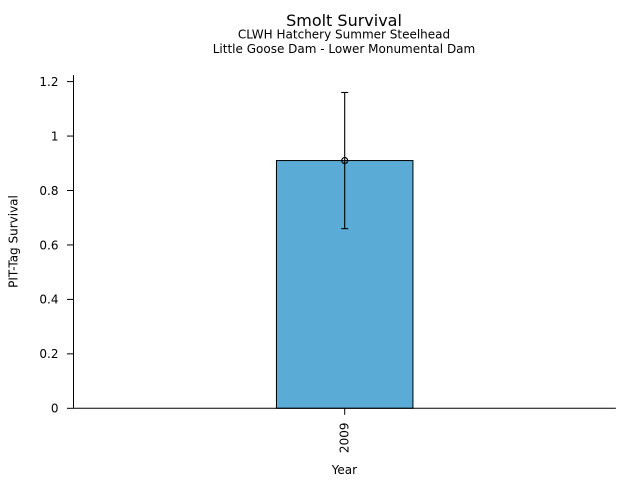 The height and width of the screenshot is (484, 640). Describe the element at coordinates (344, 34) in the screenshot. I see `chart-subtitle-line-1: CLWH Hatchery Summer Steelhead` at that location.